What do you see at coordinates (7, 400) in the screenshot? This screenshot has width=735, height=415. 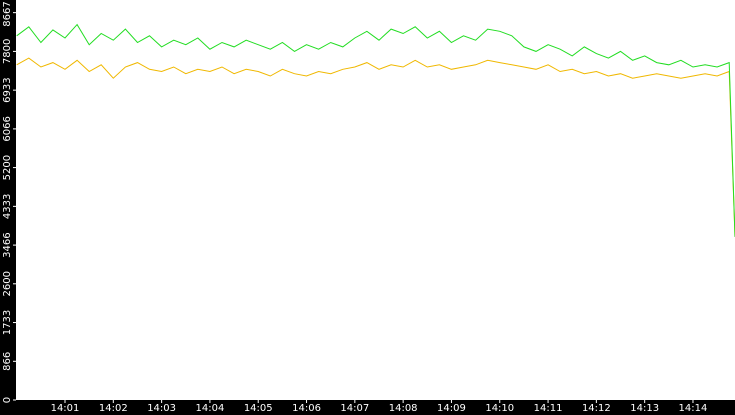 I see `y-tick-label: 0` at bounding box center [7, 400].